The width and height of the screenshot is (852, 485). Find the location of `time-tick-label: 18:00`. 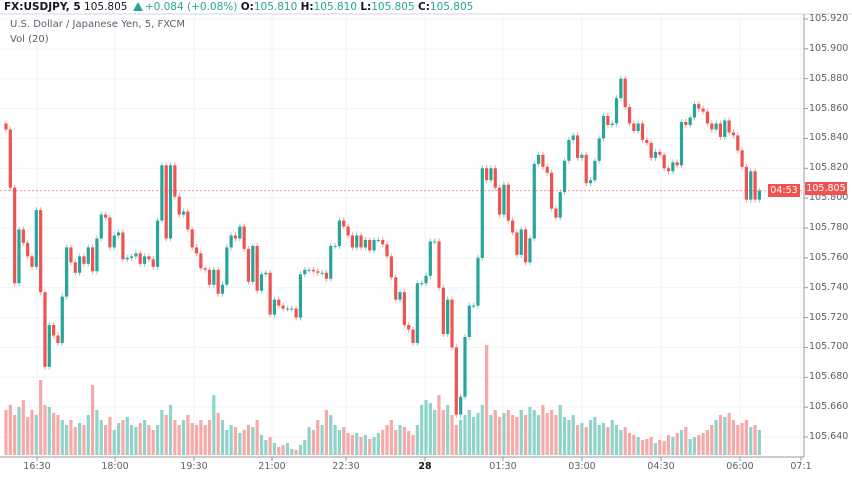

time-tick-label: 18:00 is located at coordinates (115, 466).